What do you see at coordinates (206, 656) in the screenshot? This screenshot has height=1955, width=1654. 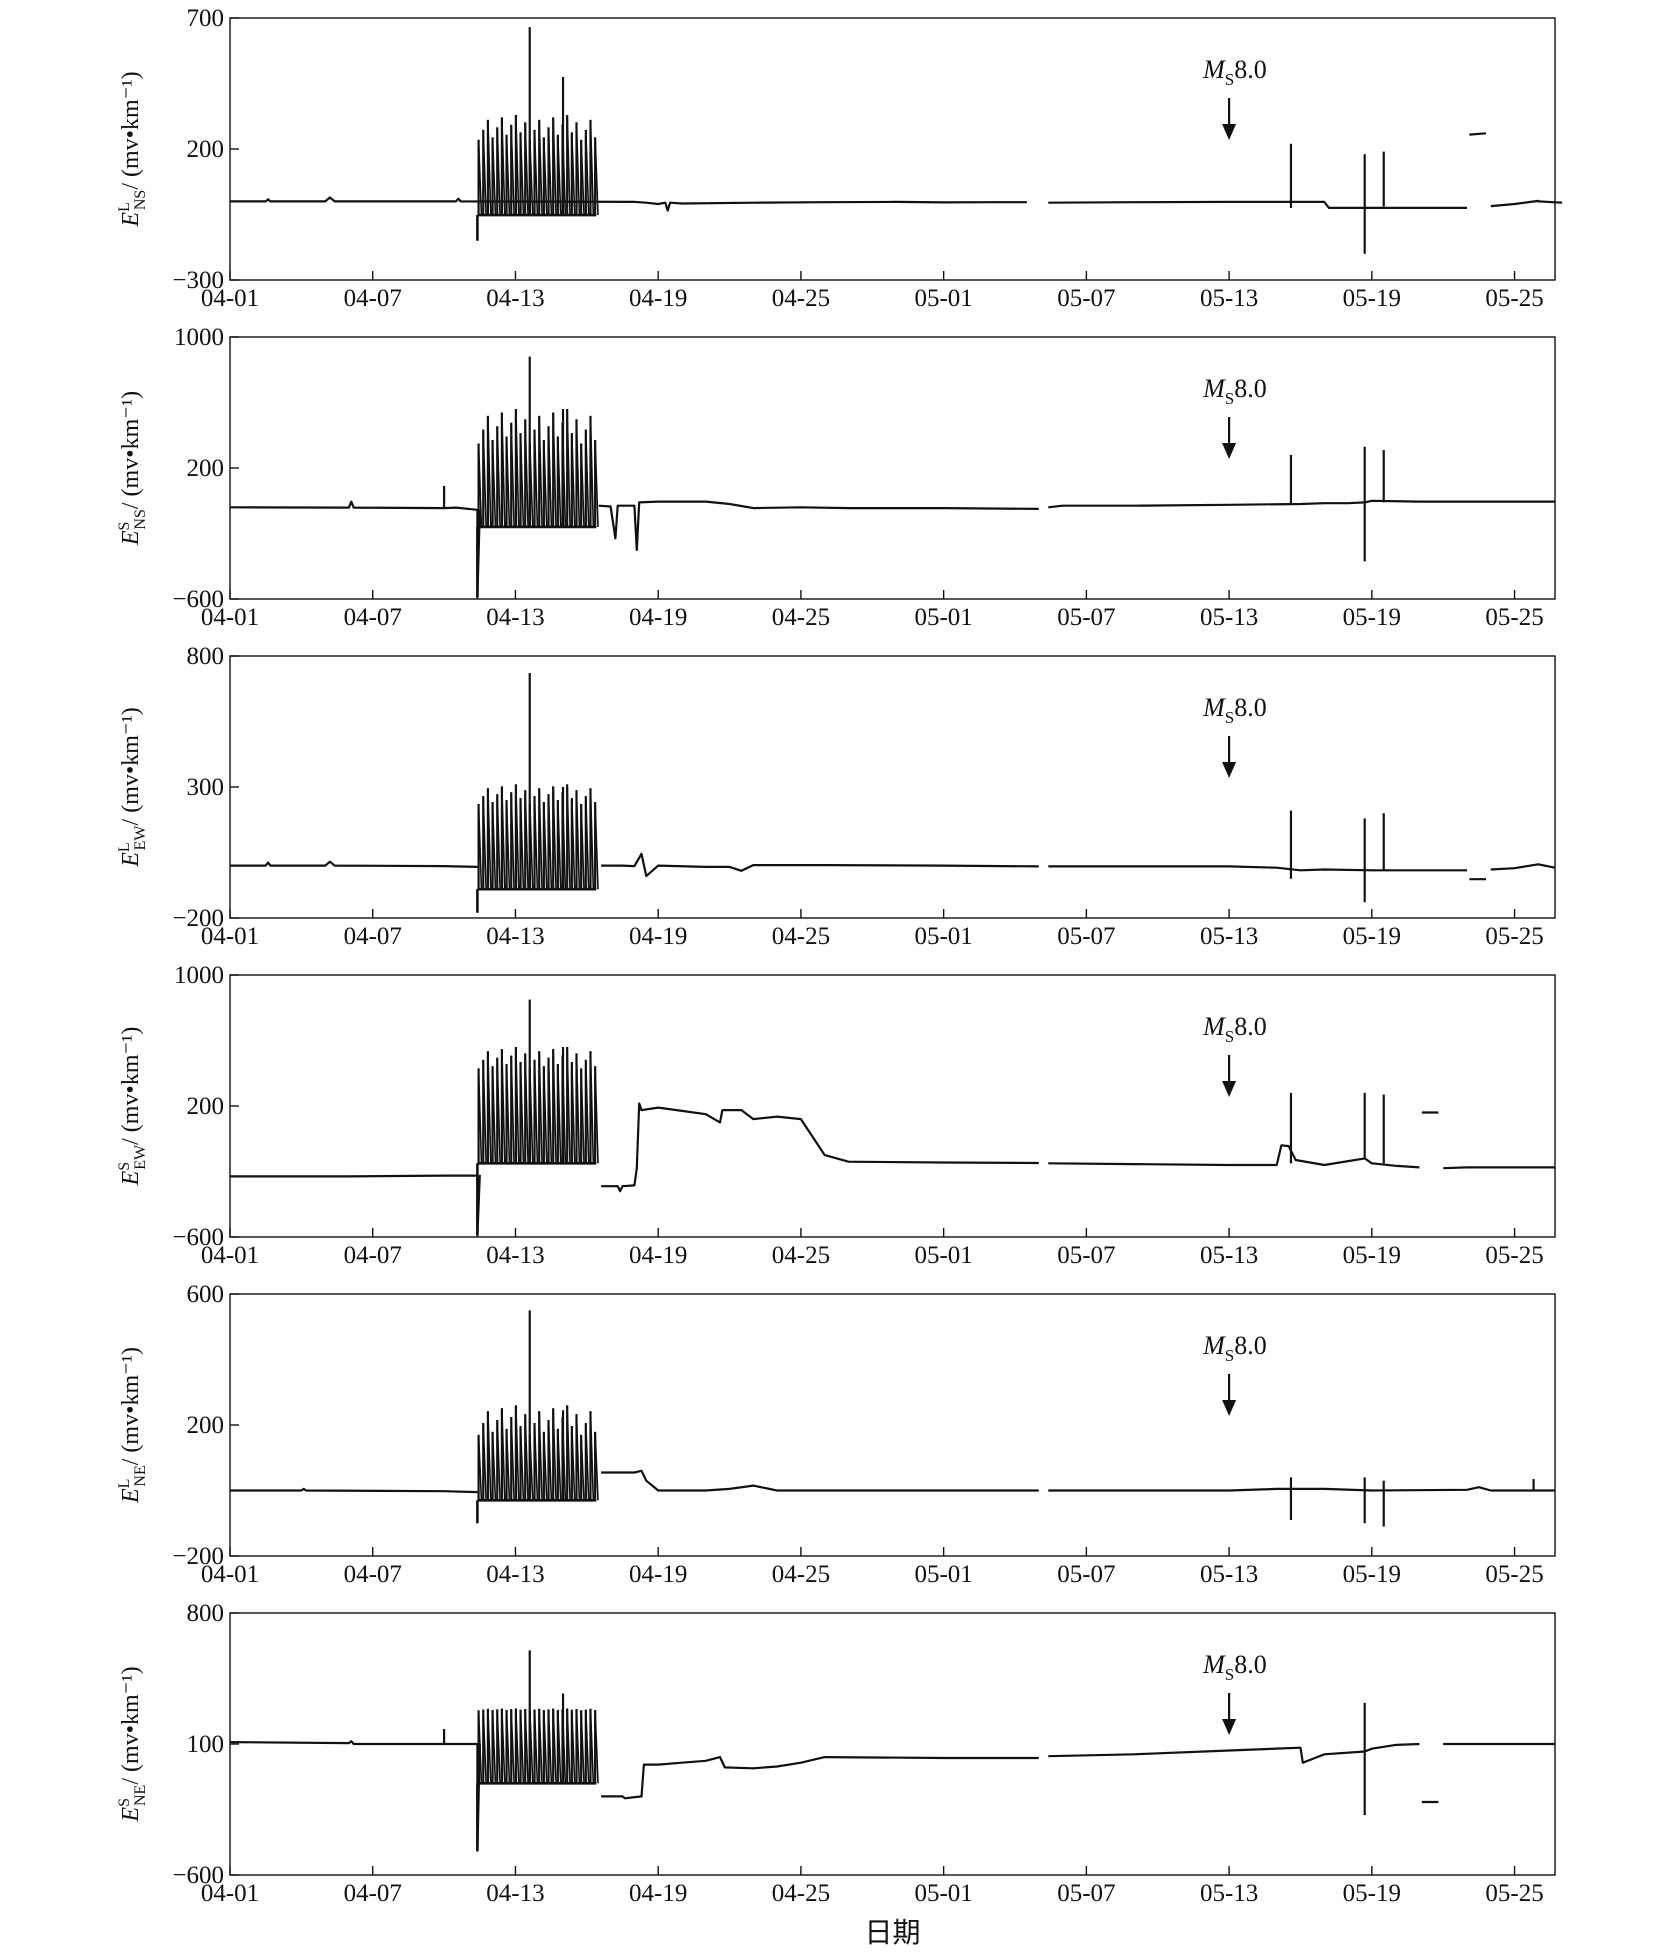 I see `y-tick-label: 800` at bounding box center [206, 656].